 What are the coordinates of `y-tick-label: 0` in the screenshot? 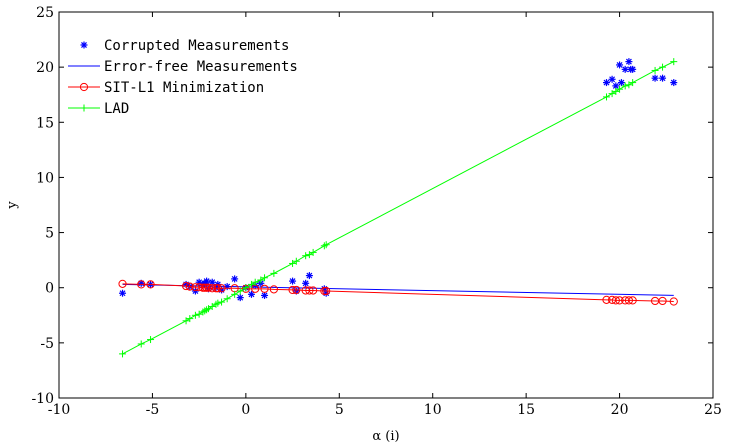 It's located at (49, 289).